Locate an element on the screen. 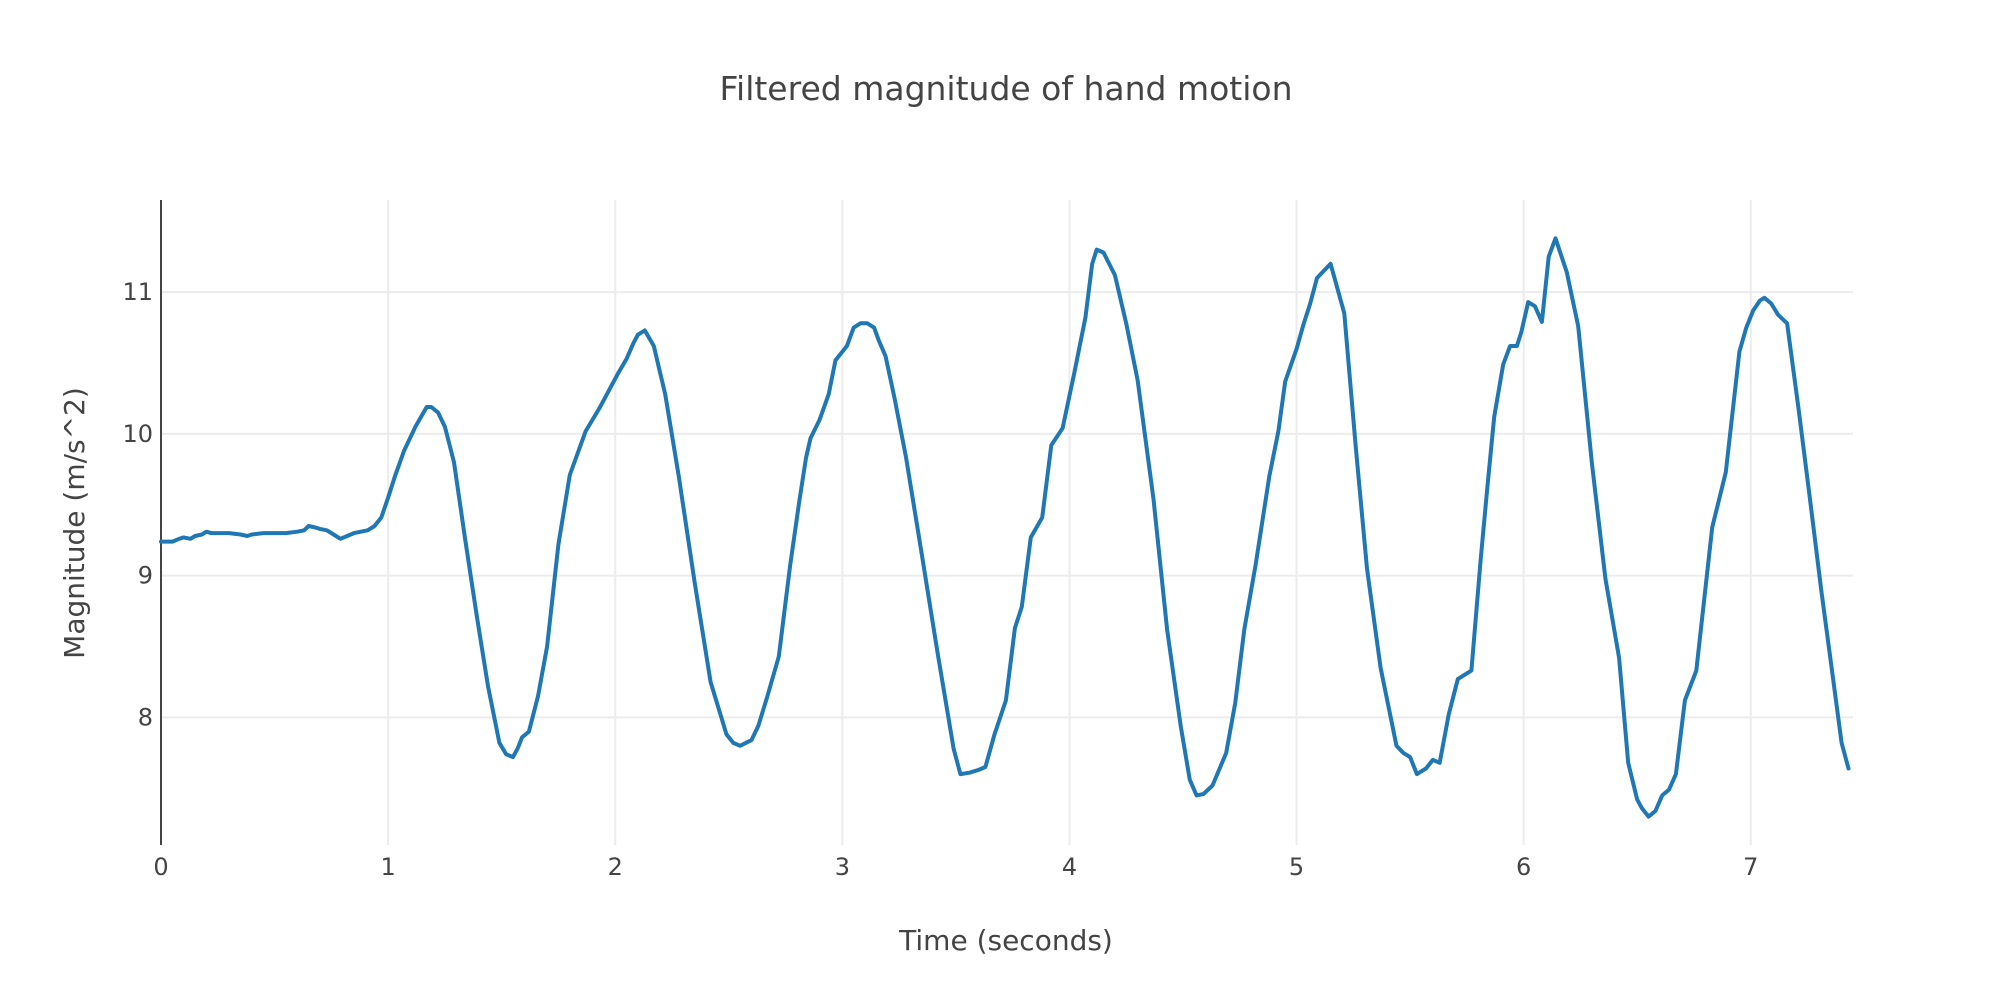 The image size is (2000, 1000). y-tick-label: 8 is located at coordinates (145, 717).